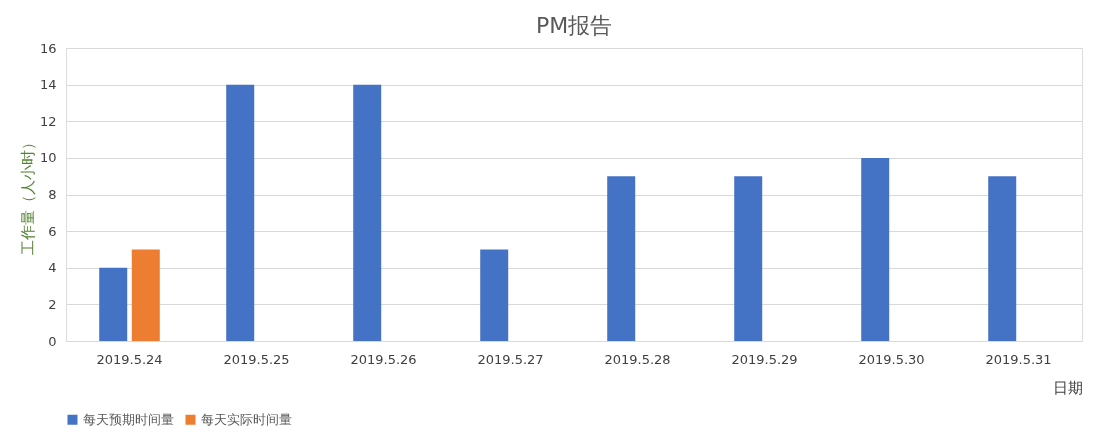  Describe the element at coordinates (52, 194) in the screenshot. I see `y-tick-label: 8` at that location.